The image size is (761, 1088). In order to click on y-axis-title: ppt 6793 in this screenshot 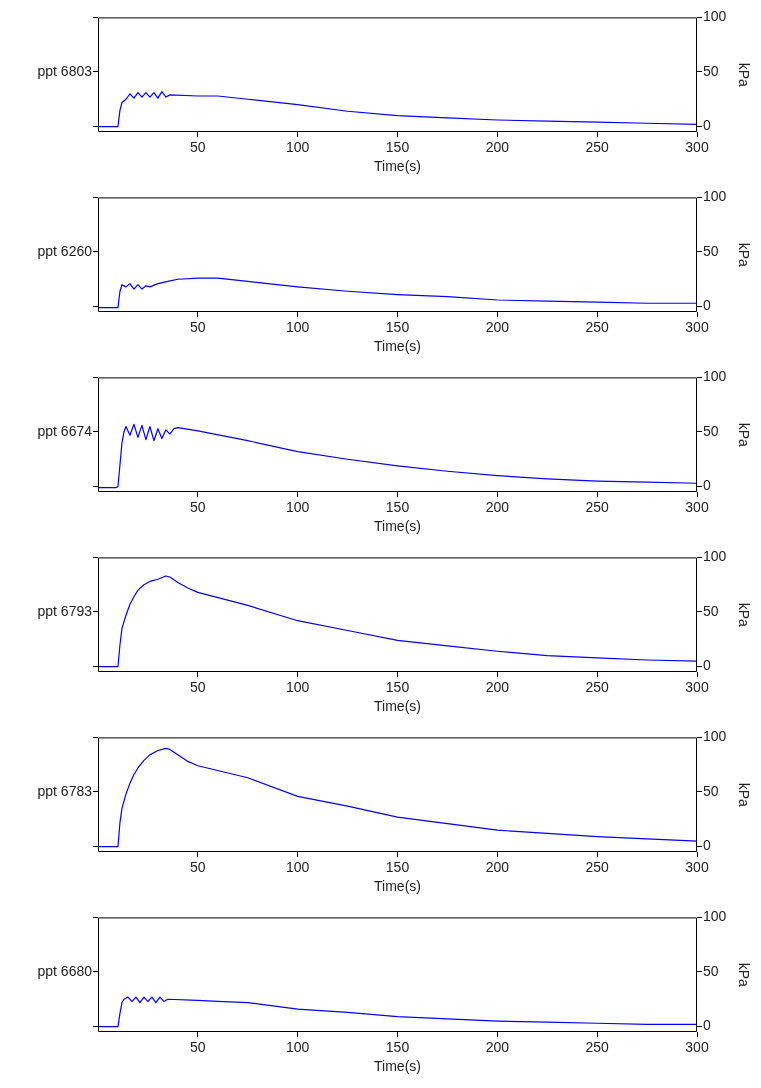, I will do `click(64, 611)`.